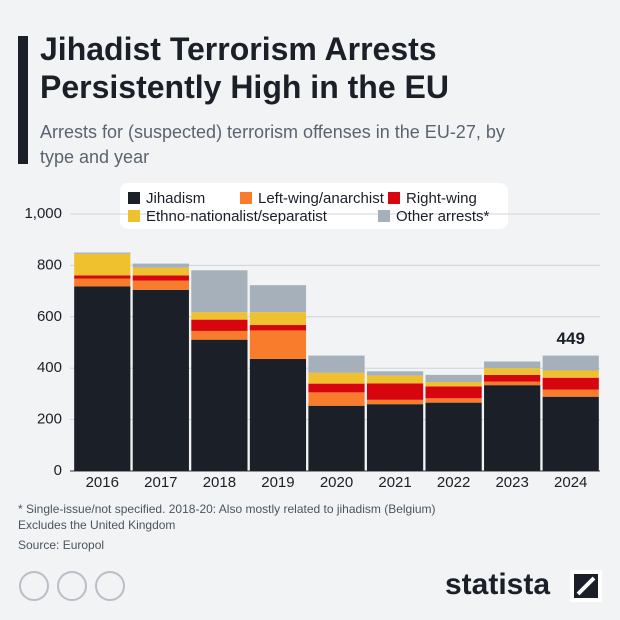 The height and width of the screenshot is (620, 620). Describe the element at coordinates (49, 419) in the screenshot. I see `y-tick-label: 200` at that location.